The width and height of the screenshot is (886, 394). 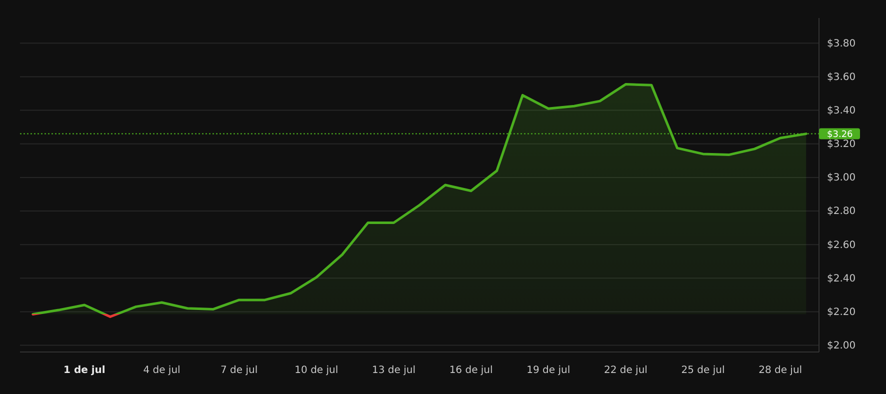 What do you see at coordinates (841, 245) in the screenshot?
I see `y-tick-label: $2.60` at bounding box center [841, 245].